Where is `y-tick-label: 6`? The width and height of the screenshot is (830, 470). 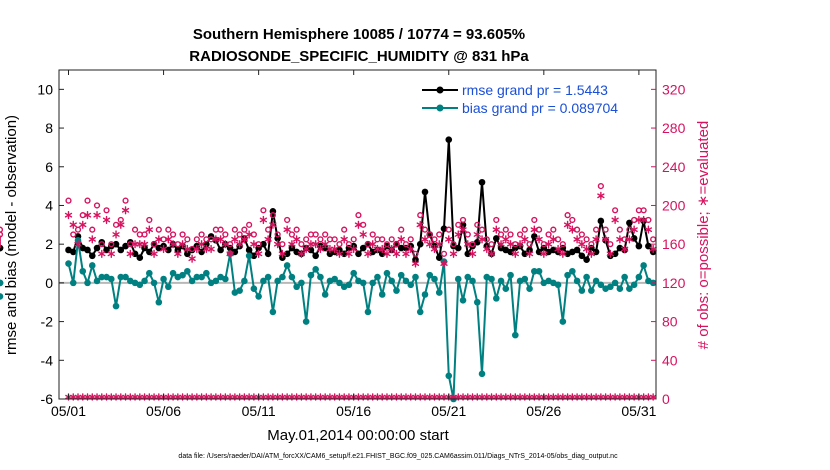
y-tick-label: 6 is located at coordinates (49, 167).